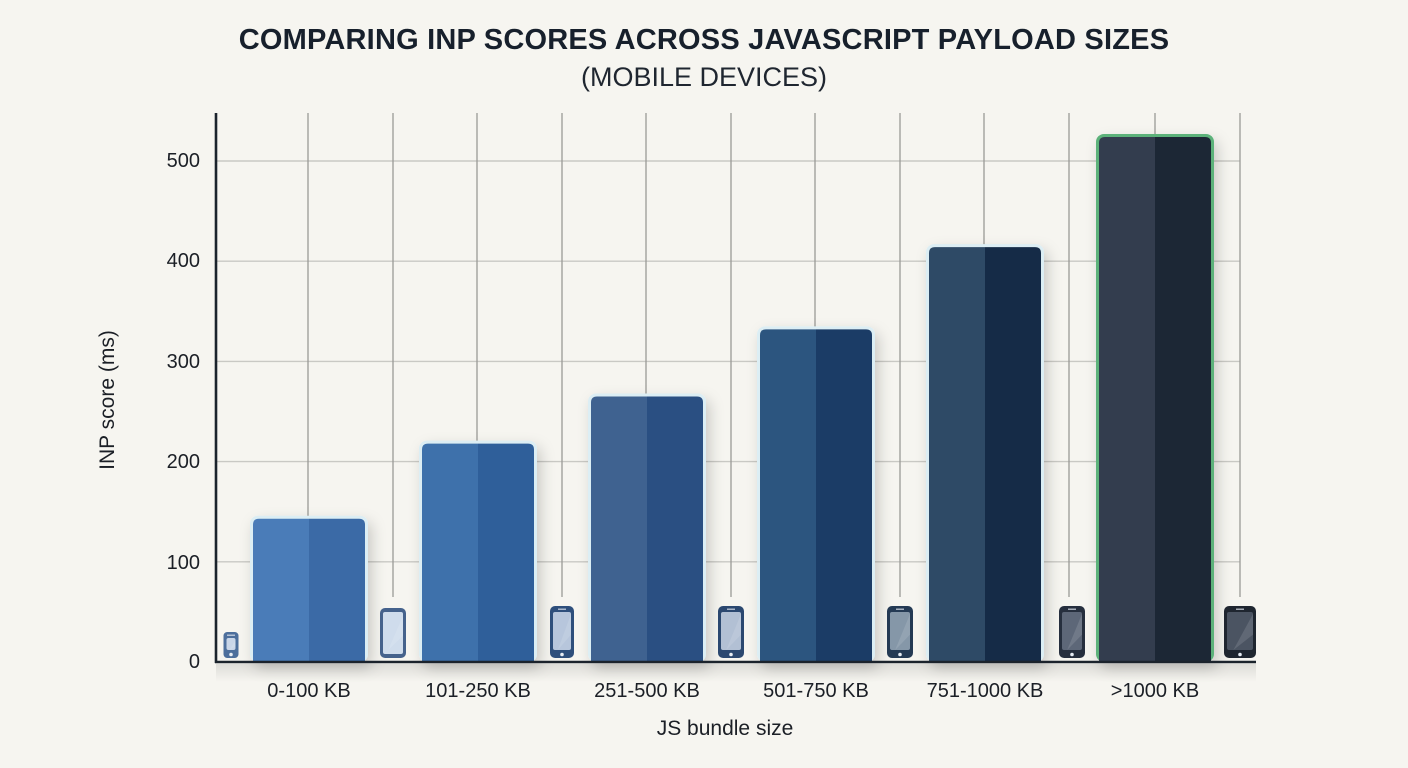 This screenshot has width=1408, height=768. I want to click on y-axis-label: INP score (ms), so click(107, 400).